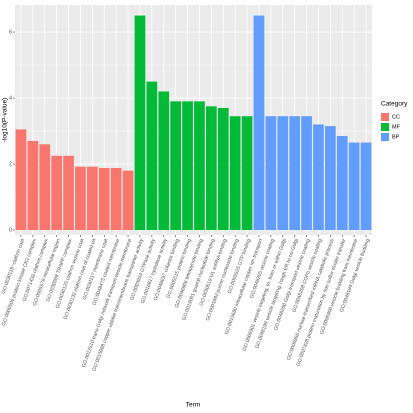 This screenshot has height=413, width=413. What do you see at coordinates (5, 120) in the screenshot?
I see `y-axis-title: -log10(P-value)` at bounding box center [5, 120].